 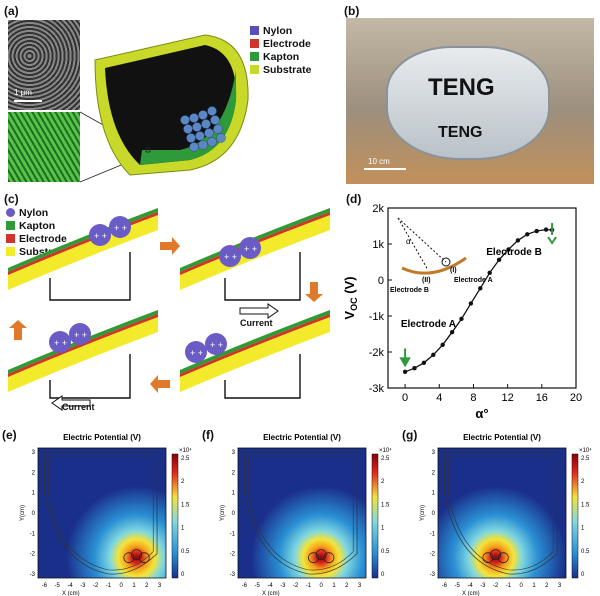 I want to click on photo-scale-label: 10 cm, so click(x=379, y=161).